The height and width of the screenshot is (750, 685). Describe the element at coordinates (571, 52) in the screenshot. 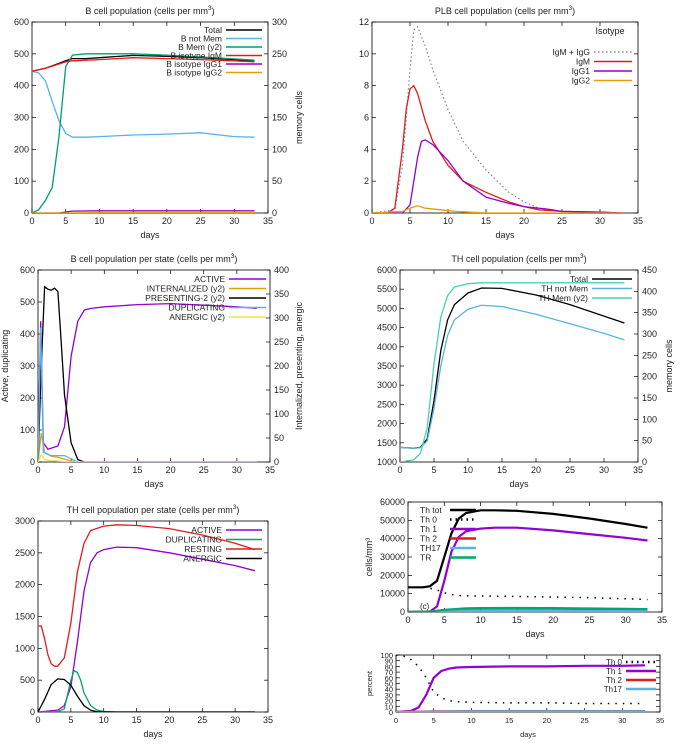

I see `legend-label: IgM + IgG` at that location.